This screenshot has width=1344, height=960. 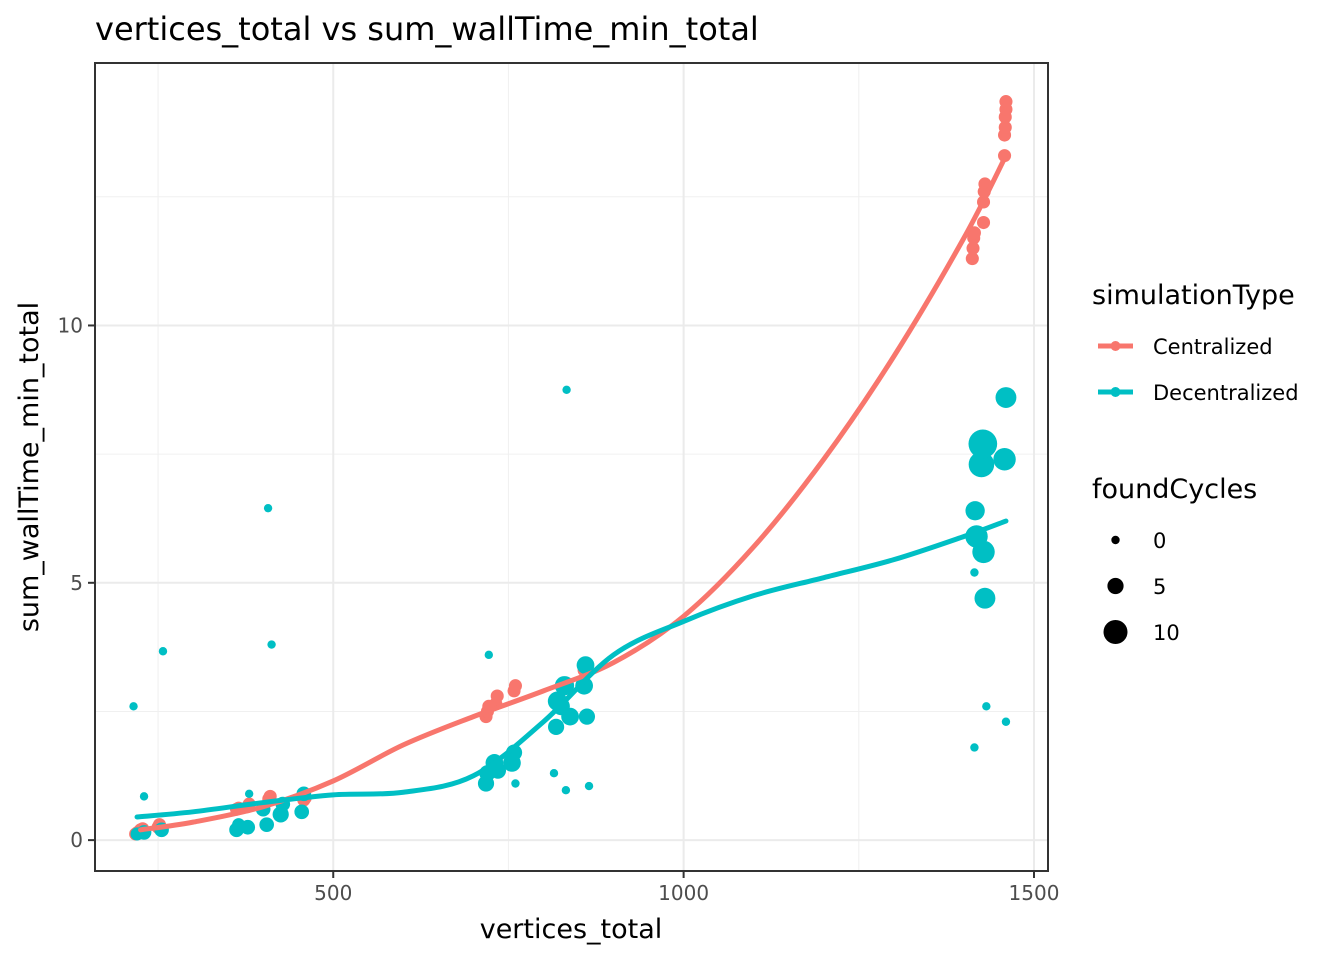 What do you see at coordinates (683, 893) in the screenshot?
I see `x-tick-label: 1000` at bounding box center [683, 893].